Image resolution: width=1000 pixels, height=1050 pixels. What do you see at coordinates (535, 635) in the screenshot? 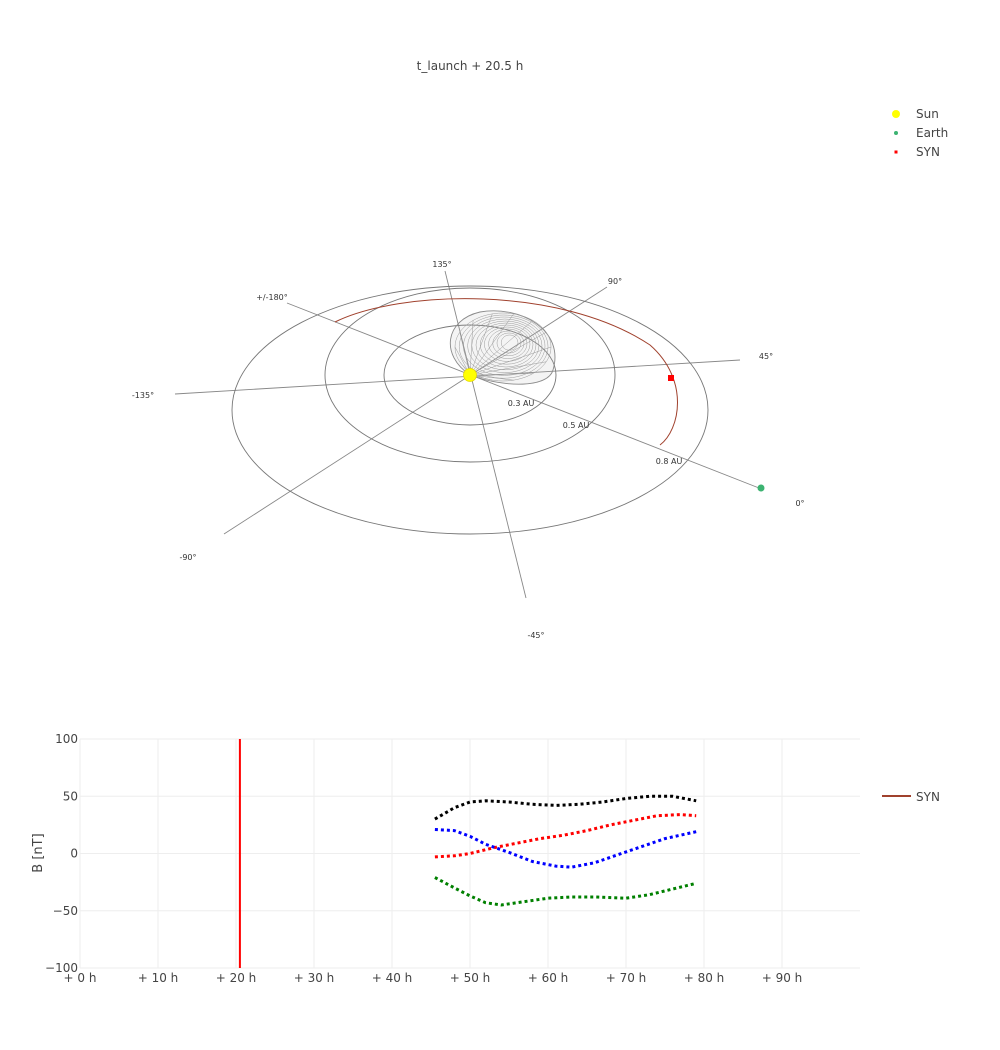
I see `angle-label-neg45: -45°` at bounding box center [535, 635].